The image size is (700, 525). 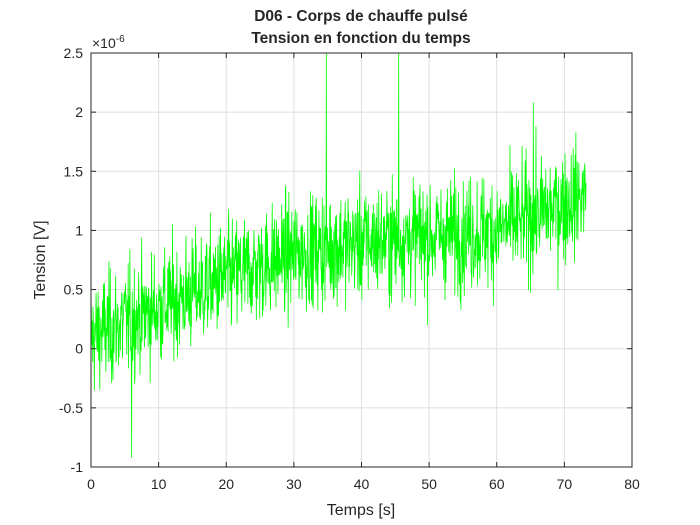 What do you see at coordinates (104, 43) in the screenshot?
I see `y-exponent-base: ×10` at bounding box center [104, 43].